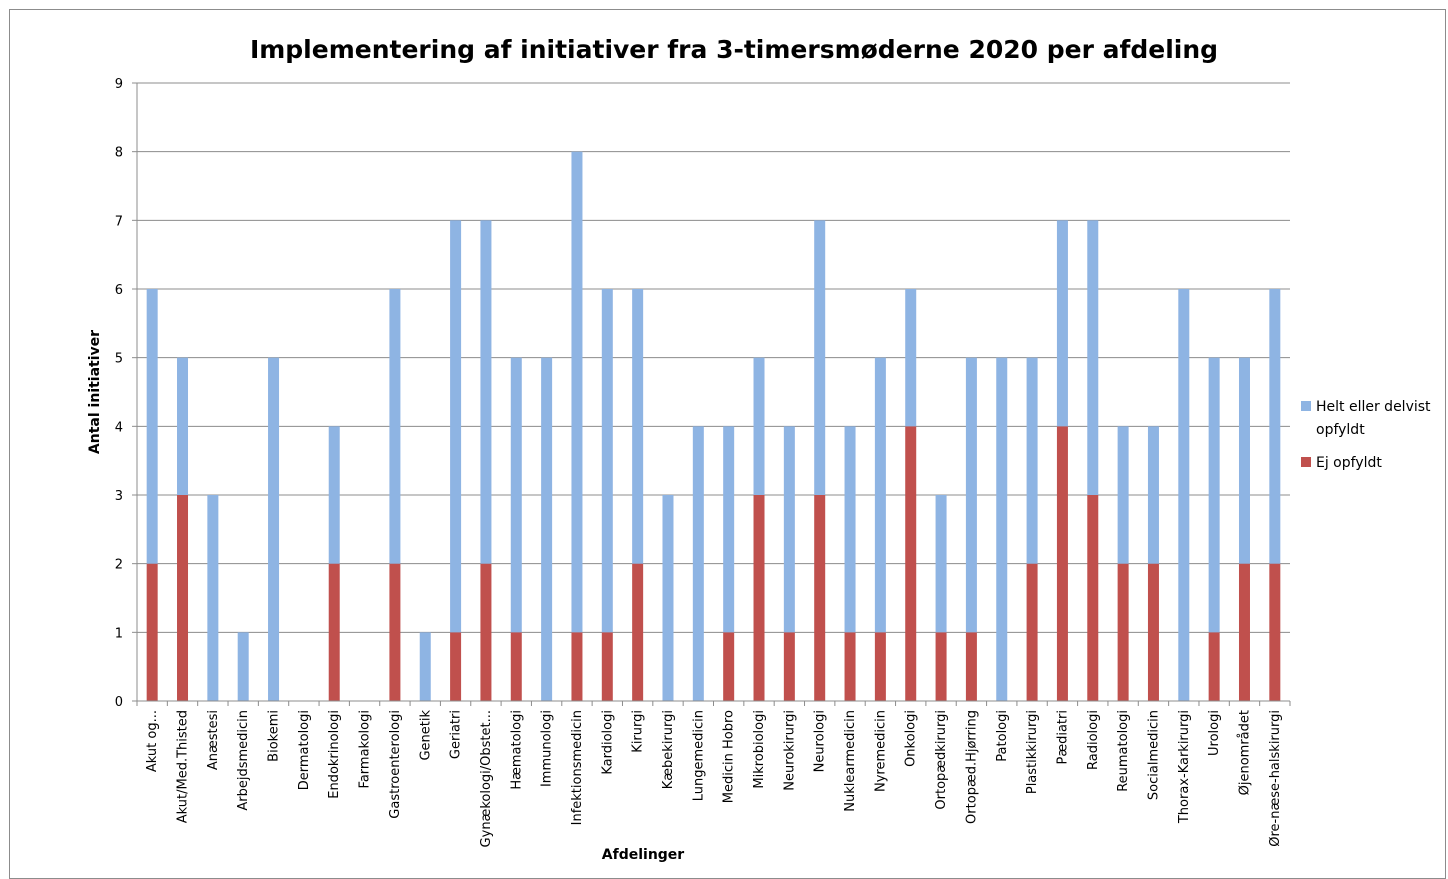  Describe the element at coordinates (1062, 737) in the screenshot. I see `x-tick-label: Pædiatri` at that location.